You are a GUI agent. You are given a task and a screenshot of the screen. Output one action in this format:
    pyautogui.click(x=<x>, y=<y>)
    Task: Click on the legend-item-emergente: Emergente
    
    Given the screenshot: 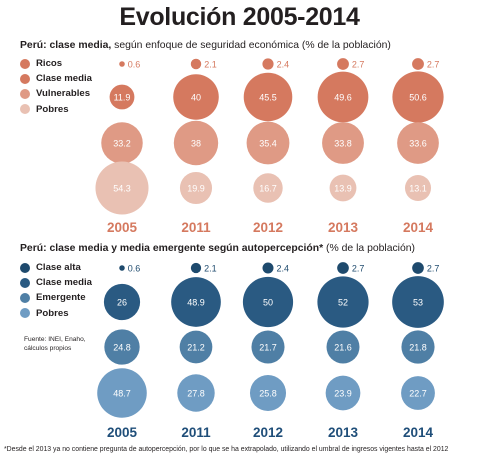 What is the action you would take?
    pyautogui.click(x=56, y=297)
    